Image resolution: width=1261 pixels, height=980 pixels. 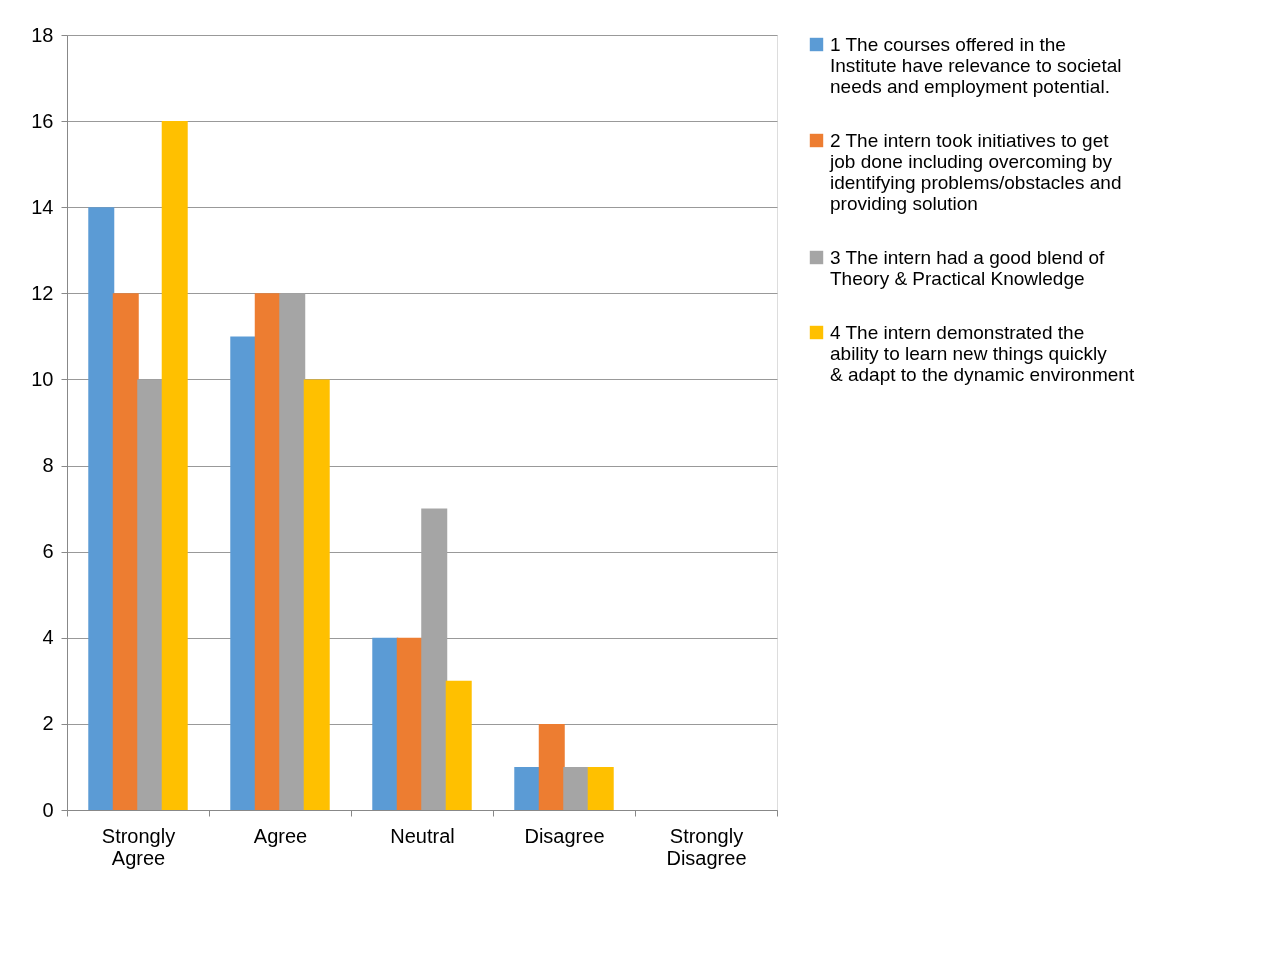 What do you see at coordinates (48, 551) in the screenshot?
I see `y-tick-label: 6` at bounding box center [48, 551].